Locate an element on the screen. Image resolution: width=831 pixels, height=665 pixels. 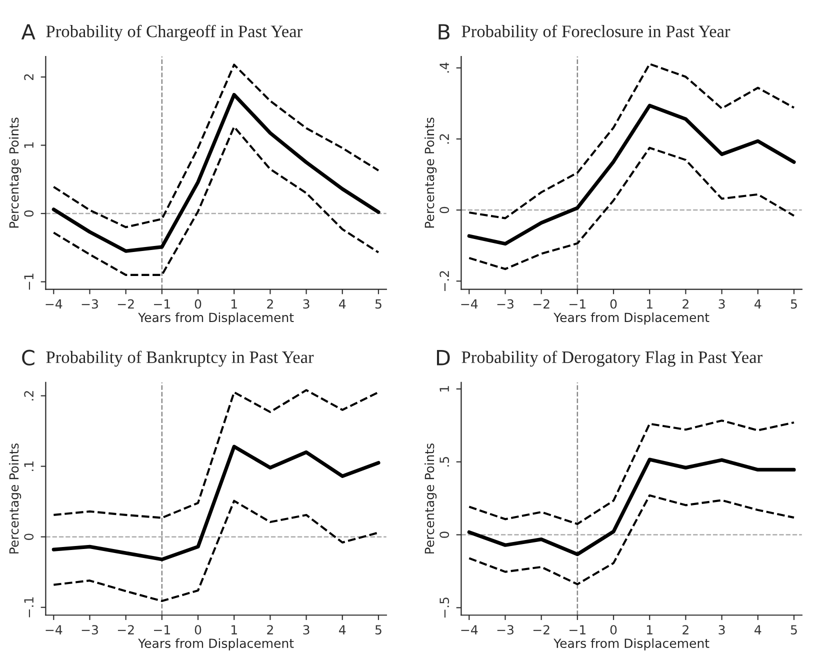
text: D is located at coordinates (443, 358).